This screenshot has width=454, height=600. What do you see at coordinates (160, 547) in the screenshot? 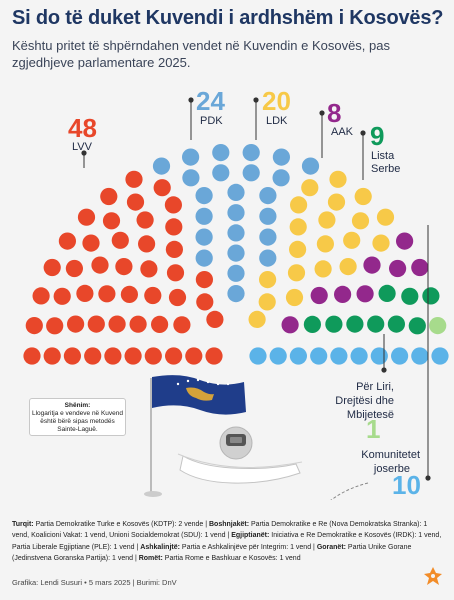
I see `fn-ashkalinjte-label: Ashkalinjtë:` at bounding box center [160, 547].